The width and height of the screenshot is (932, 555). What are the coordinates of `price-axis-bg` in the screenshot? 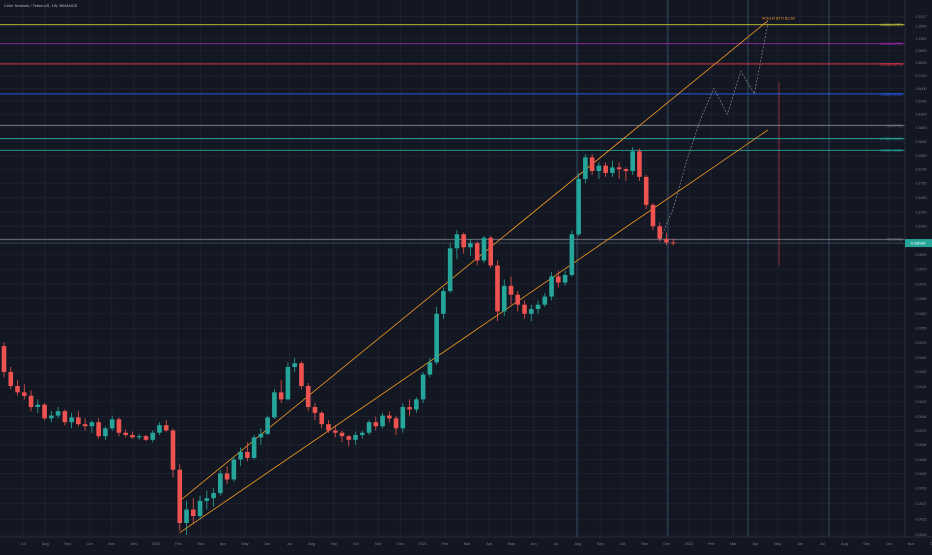 It's located at (918, 268).